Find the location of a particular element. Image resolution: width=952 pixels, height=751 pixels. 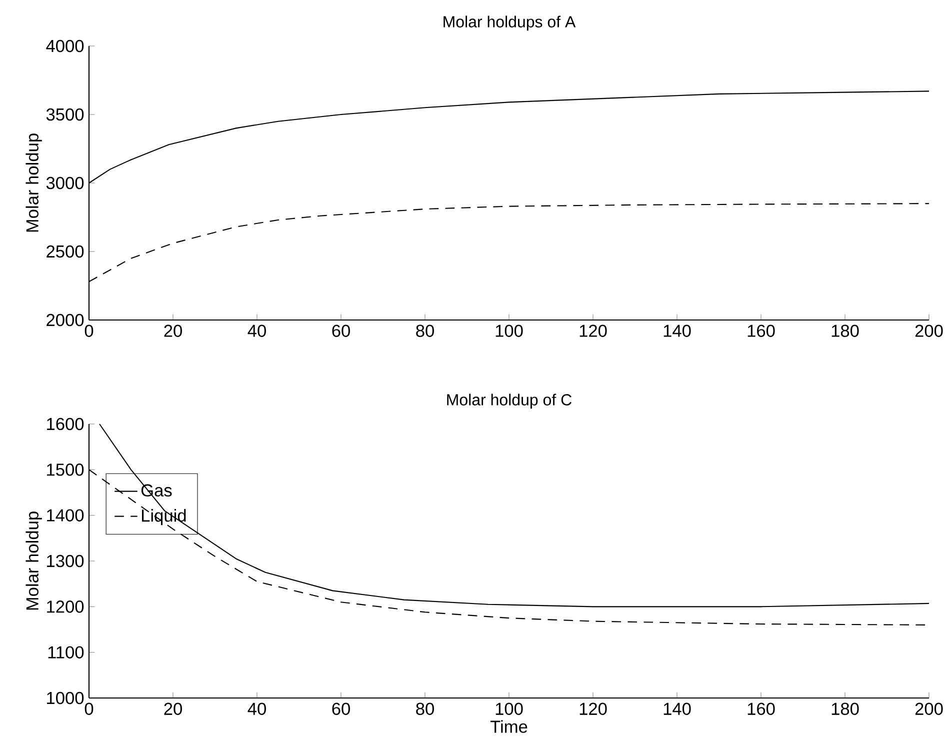

y-tick-label: 1400 is located at coordinates (65, 515).